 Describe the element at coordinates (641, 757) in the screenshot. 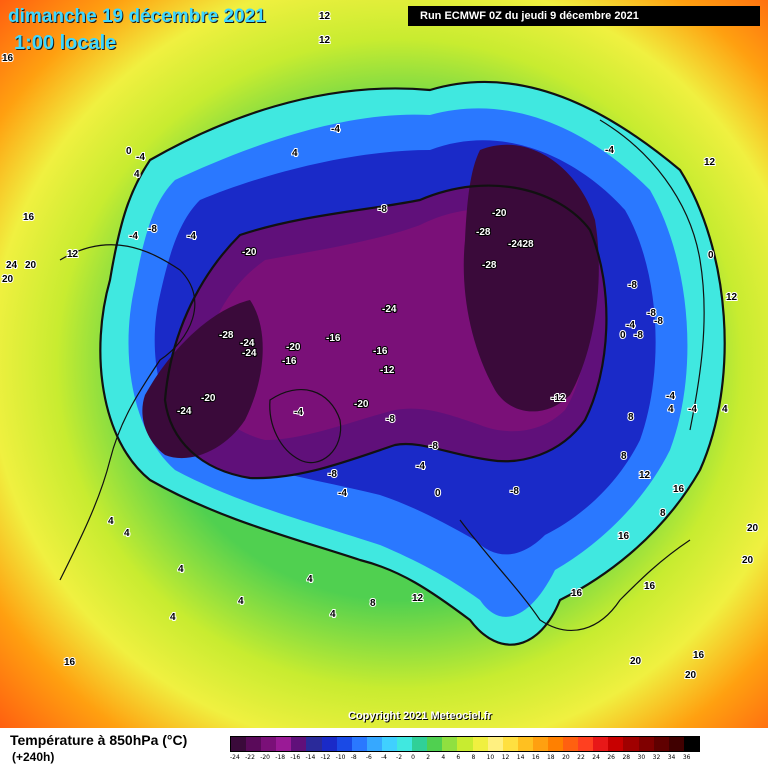

I see `legend-label: 30` at that location.